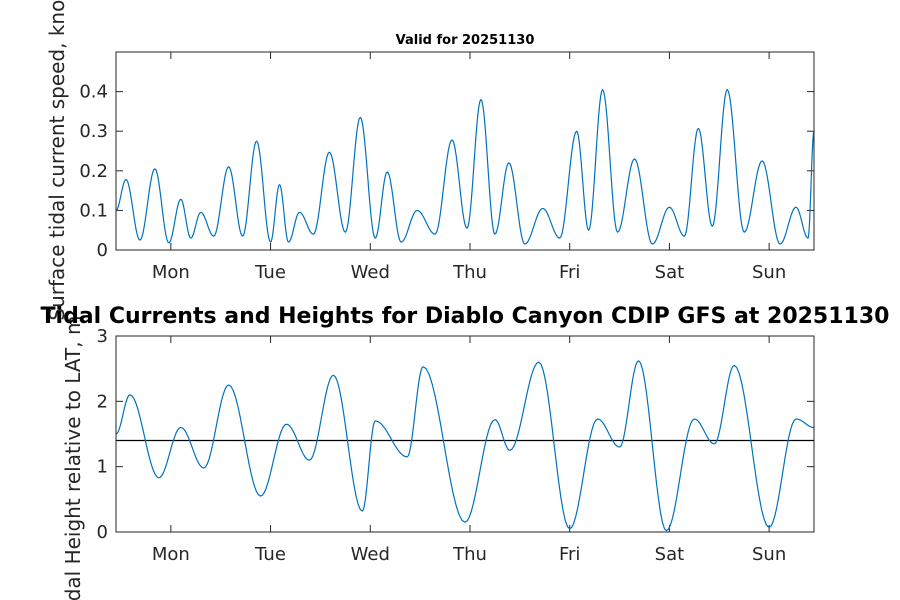 The height and width of the screenshot is (600, 900). What do you see at coordinates (93, 171) in the screenshot?
I see `speed-ytick-label: 0.2` at bounding box center [93, 171].